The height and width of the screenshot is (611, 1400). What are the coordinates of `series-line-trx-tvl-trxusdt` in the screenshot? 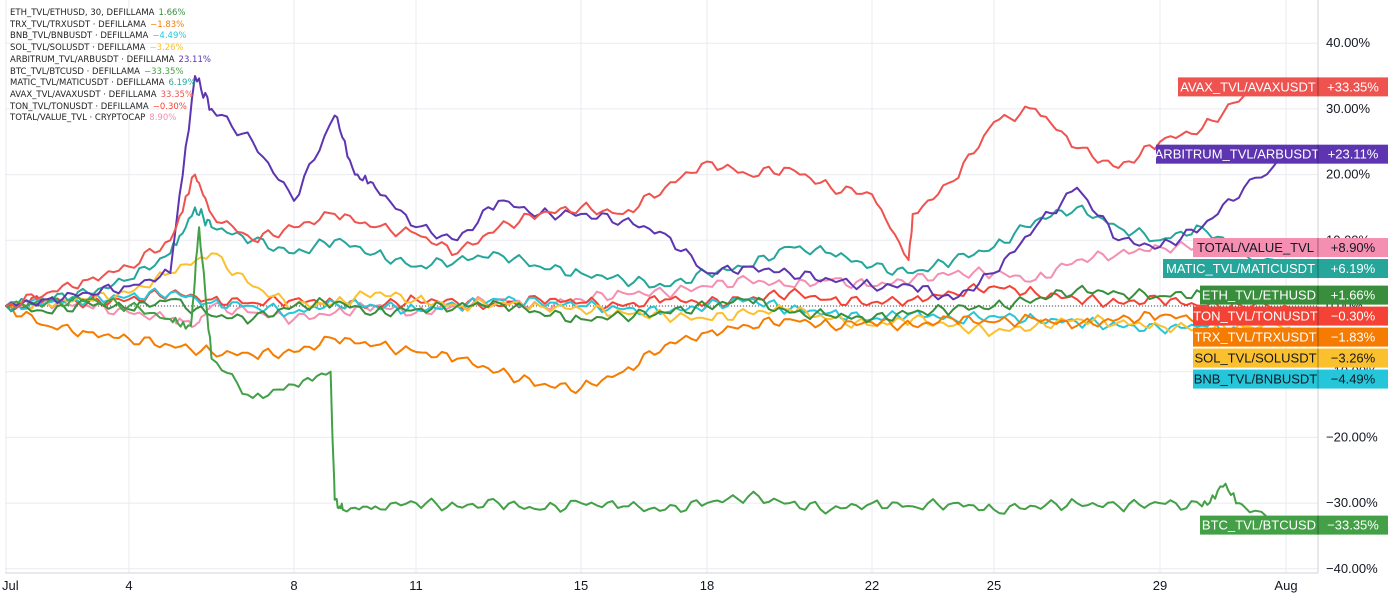 It's located at (648, 350).